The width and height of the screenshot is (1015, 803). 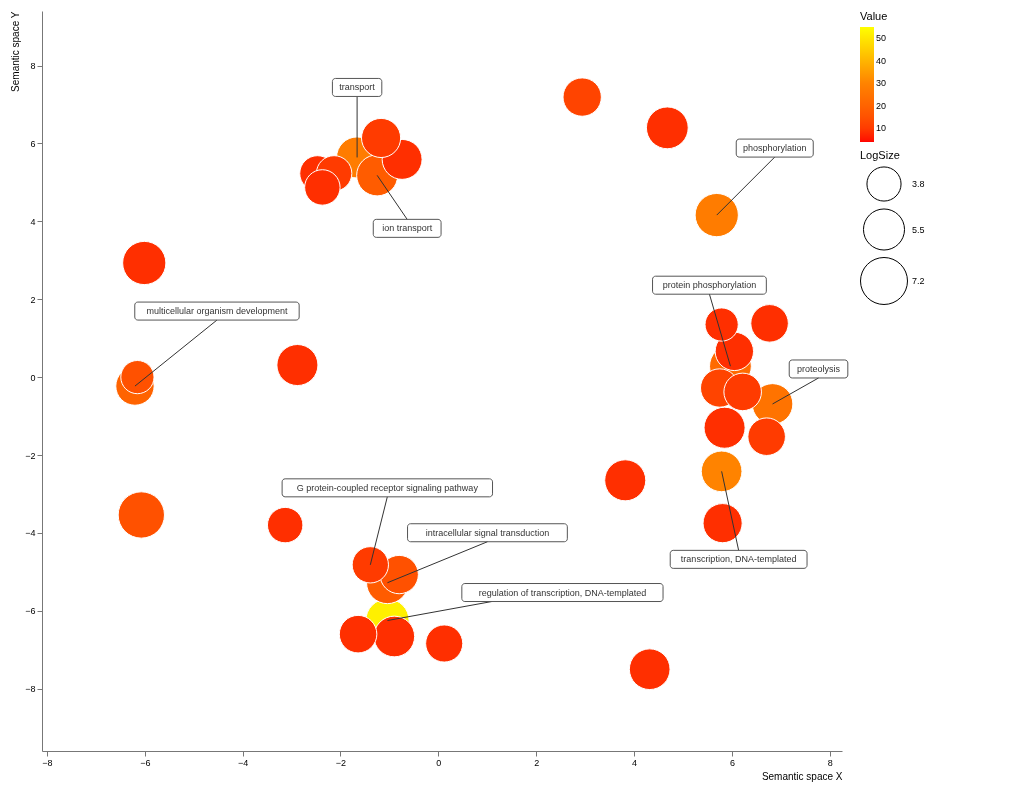 What do you see at coordinates (874, 16) in the screenshot?
I see `color-bar-title: Value` at bounding box center [874, 16].